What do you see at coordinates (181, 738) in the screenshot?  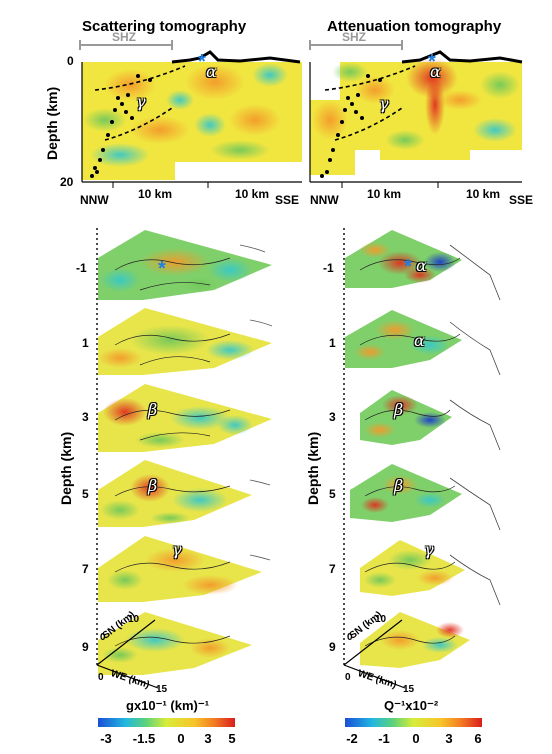 I see `left-cb-tick-2: 0` at bounding box center [181, 738].